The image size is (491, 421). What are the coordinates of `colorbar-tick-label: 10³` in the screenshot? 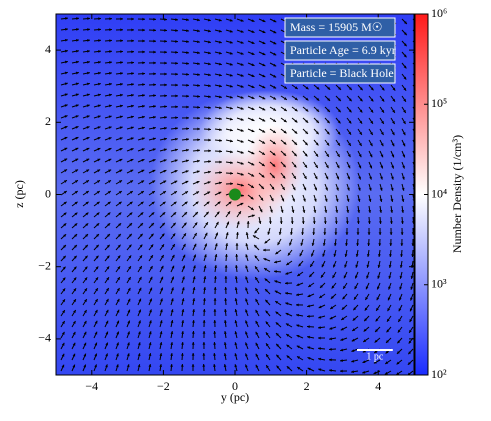 It's located at (439, 284).